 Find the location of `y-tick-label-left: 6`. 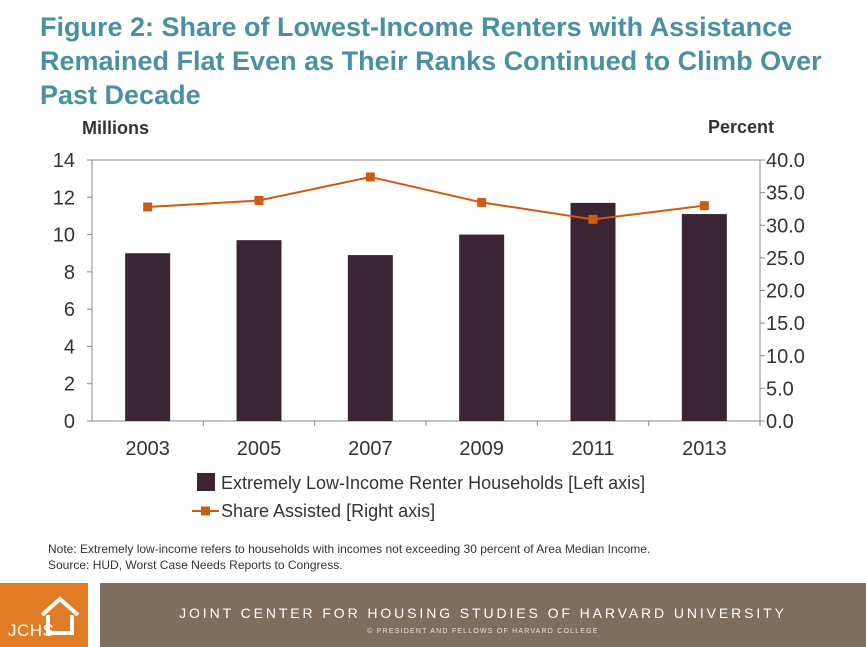

y-tick-label-left: 6 is located at coordinates (69, 310).